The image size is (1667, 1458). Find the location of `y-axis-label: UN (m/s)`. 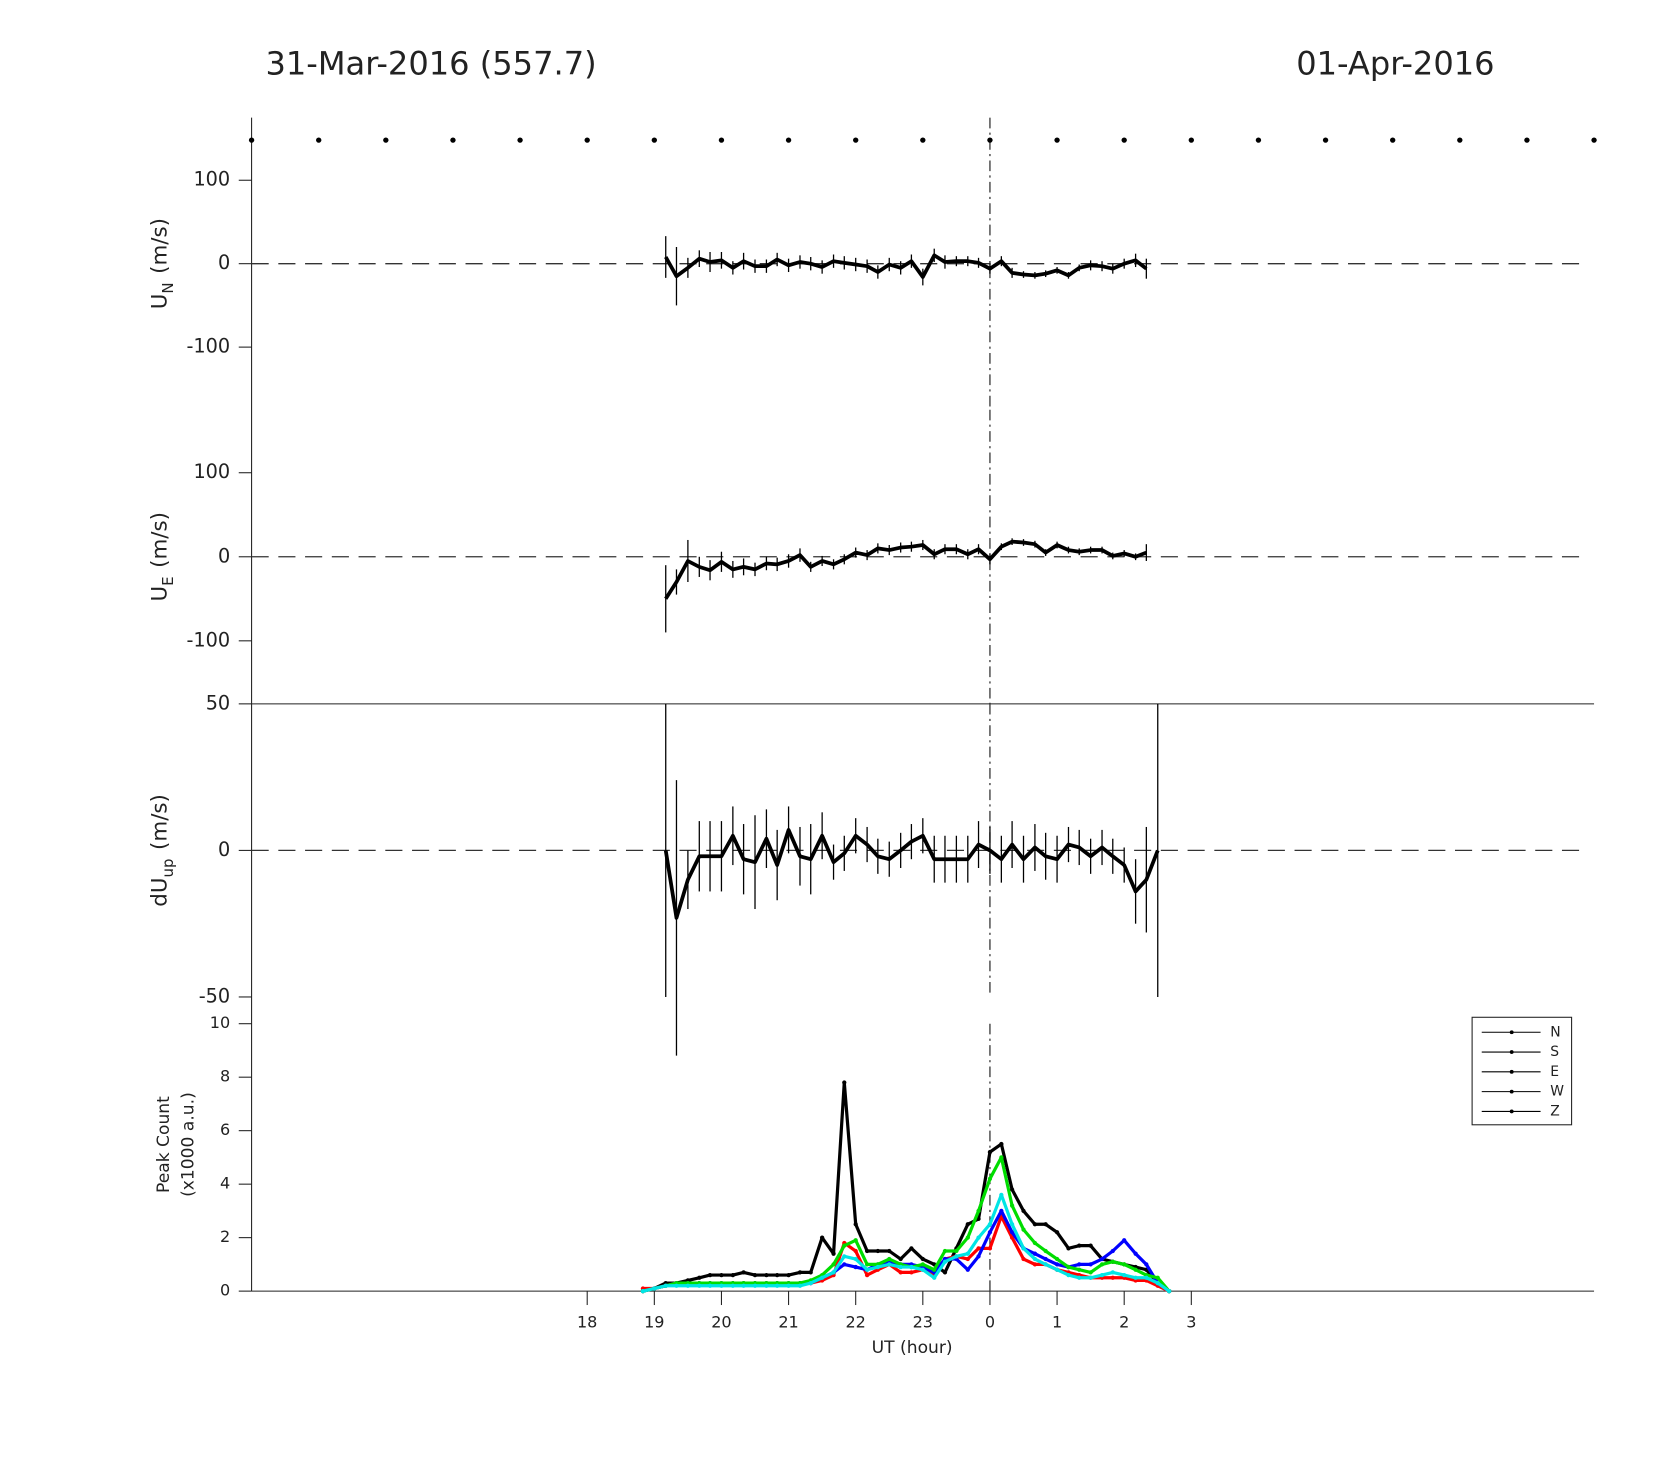

y-axis-label: UN (m/s) is located at coordinates (162, 263).